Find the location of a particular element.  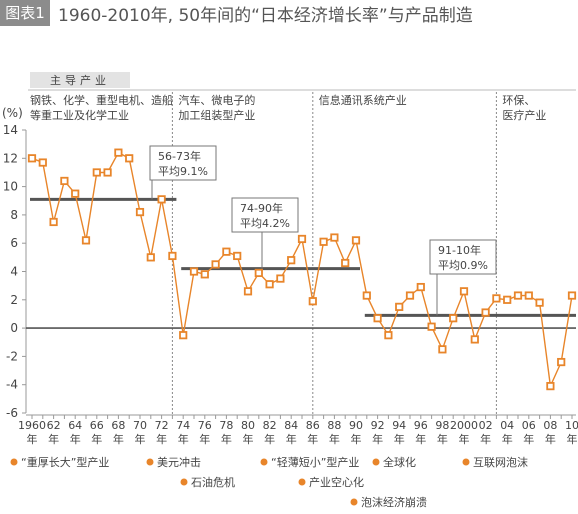

y-tick-label: -4 is located at coordinates (12, 385).